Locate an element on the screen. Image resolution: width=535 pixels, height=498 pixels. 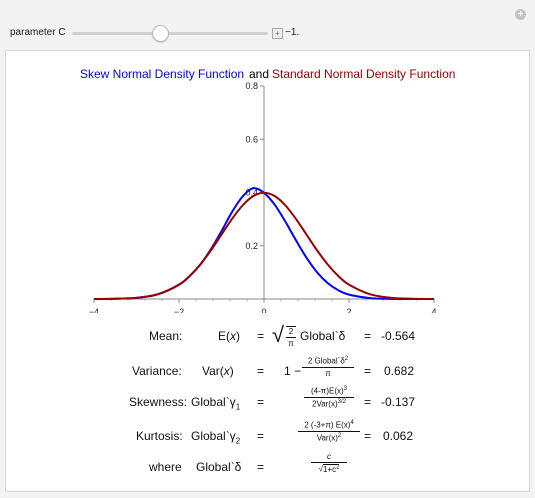
x-tick-label: 0 is located at coordinates (263, 310).